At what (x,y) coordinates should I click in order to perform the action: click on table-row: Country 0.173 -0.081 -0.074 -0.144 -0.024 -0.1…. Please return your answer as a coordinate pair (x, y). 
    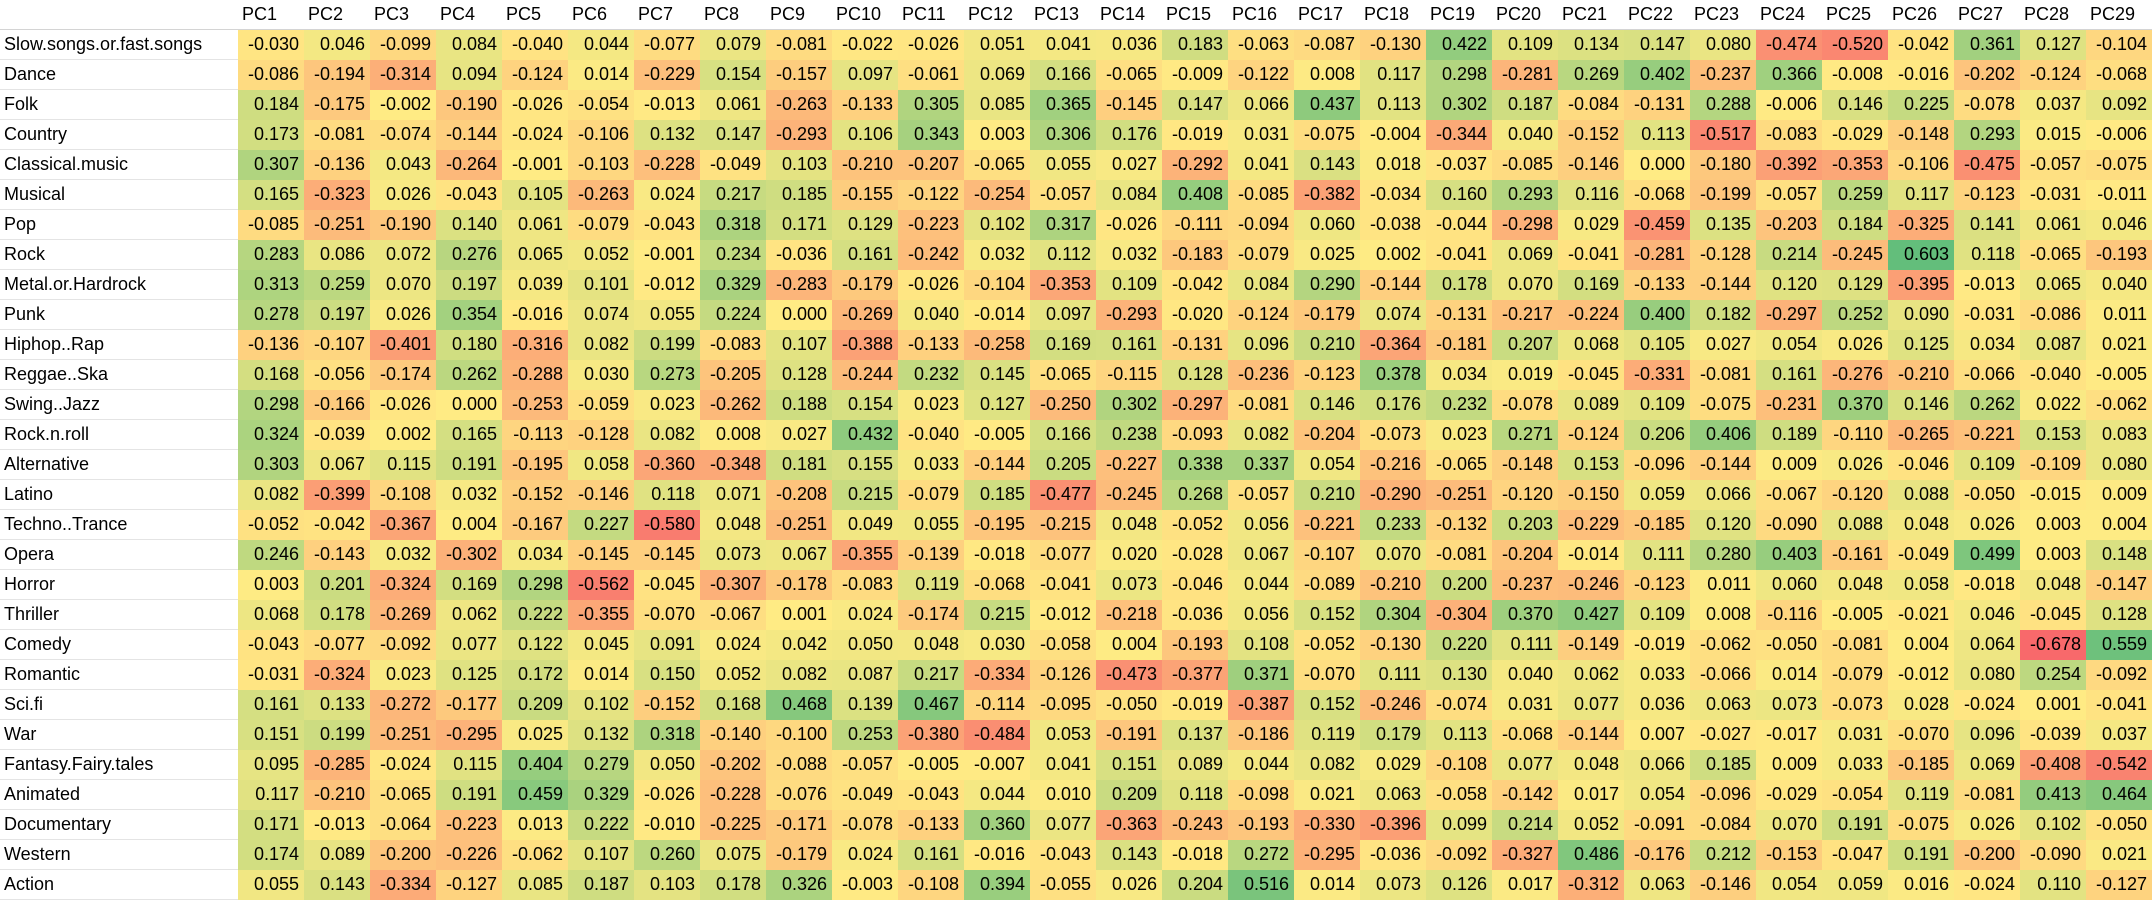
    Looking at the image, I should click on (1076, 134).